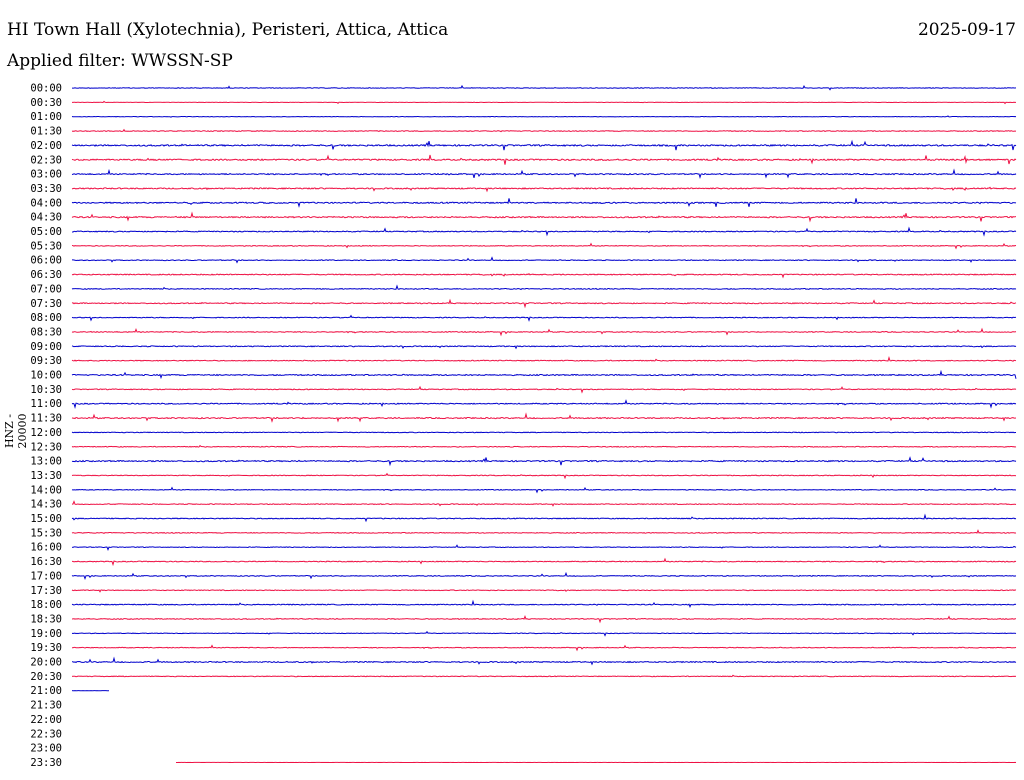 The height and width of the screenshot is (780, 1024). I want to click on row-time-label: 16:30, so click(46, 562).